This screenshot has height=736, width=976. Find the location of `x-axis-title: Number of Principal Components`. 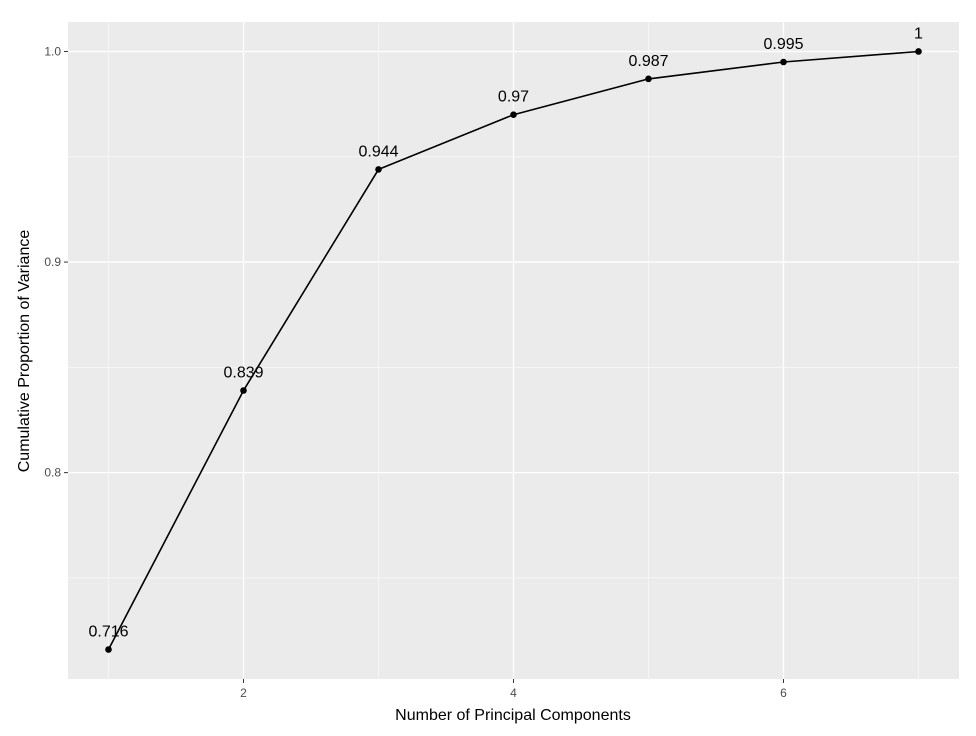

x-axis-title: Number of Principal Components is located at coordinates (513, 715).